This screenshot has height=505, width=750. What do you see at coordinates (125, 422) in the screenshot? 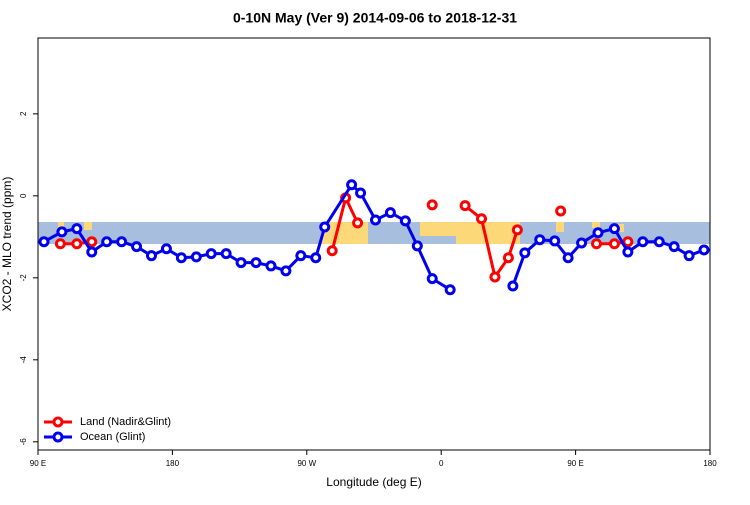
I see `legend-label: Land (Nadir&Glint)` at bounding box center [125, 422].